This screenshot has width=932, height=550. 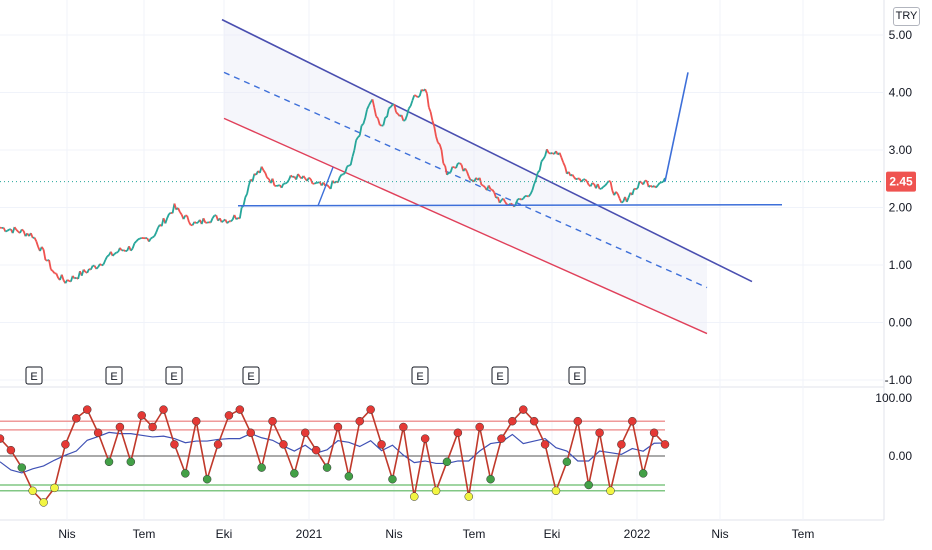 I want to click on current-price-tag-label: 2.45, so click(x=901, y=182).